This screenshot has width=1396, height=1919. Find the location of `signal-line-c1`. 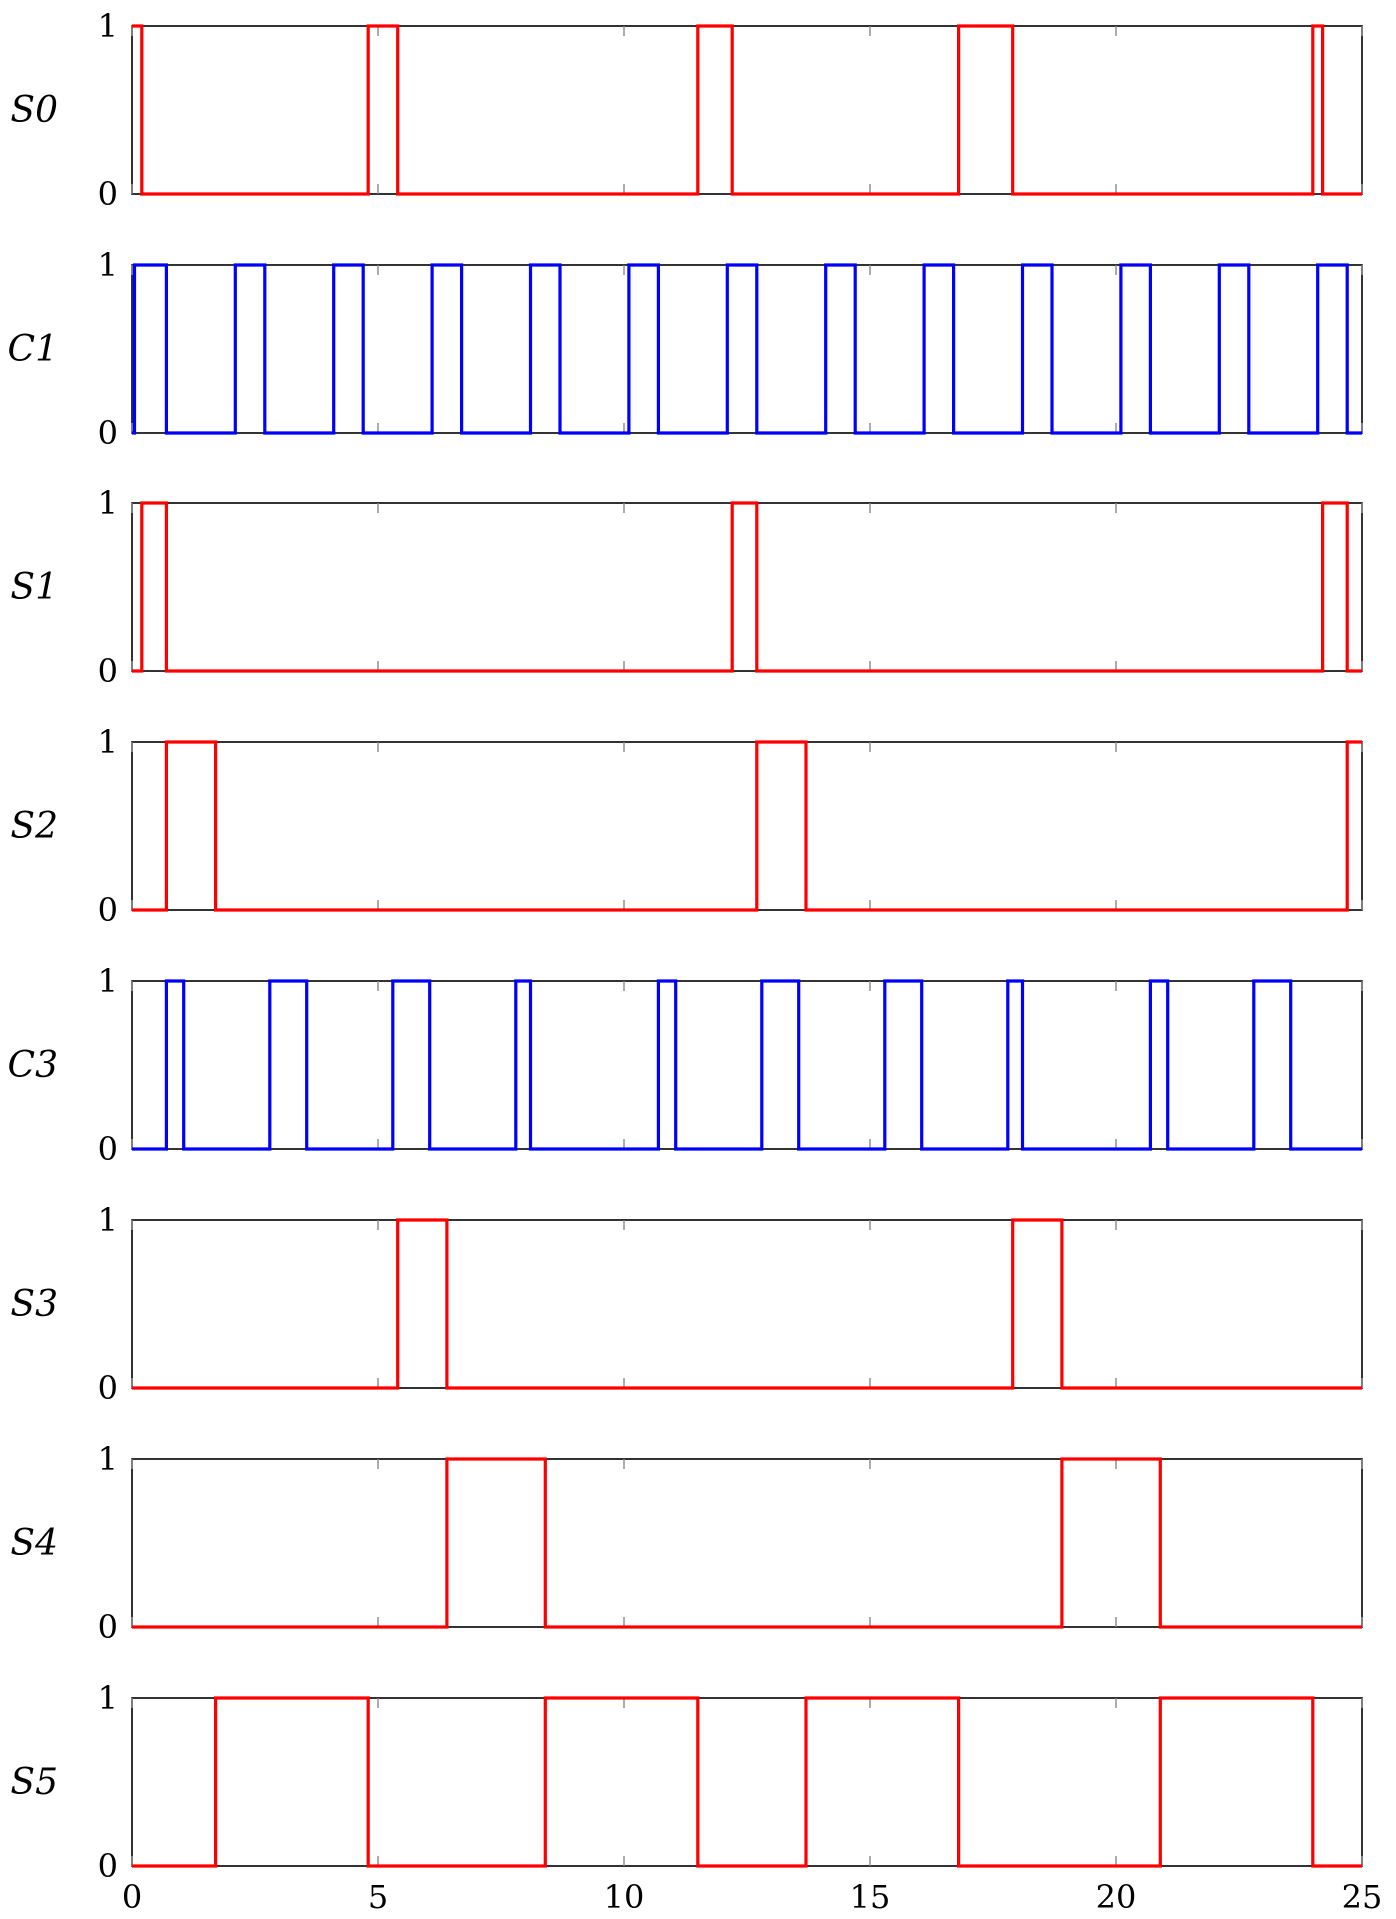

signal-line-c1 is located at coordinates (747, 349).